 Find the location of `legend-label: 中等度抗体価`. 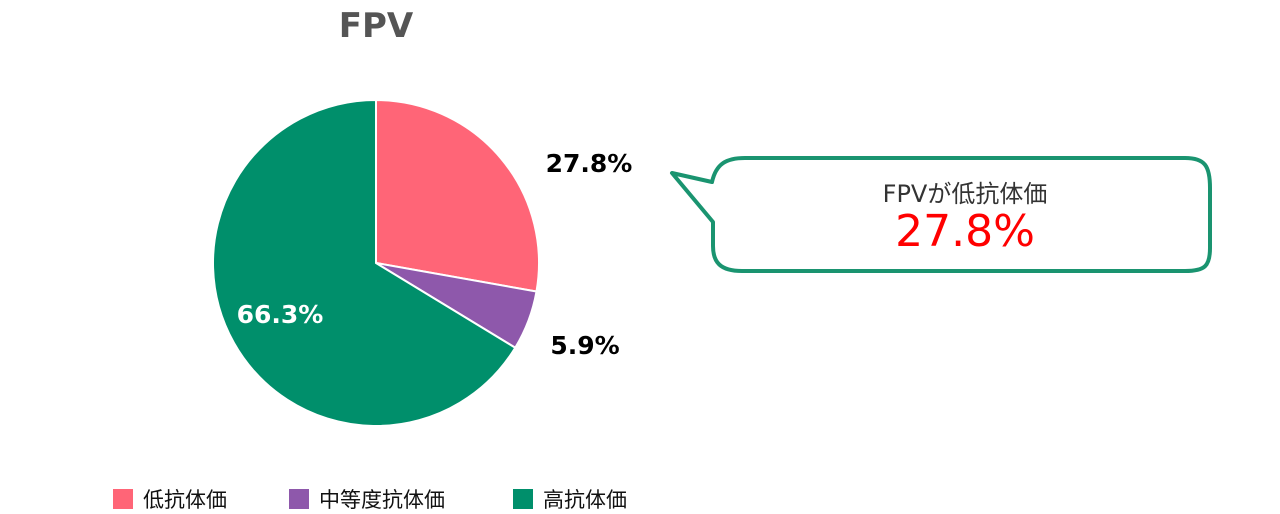

legend-label: 中等度抗体価 is located at coordinates (382, 500).